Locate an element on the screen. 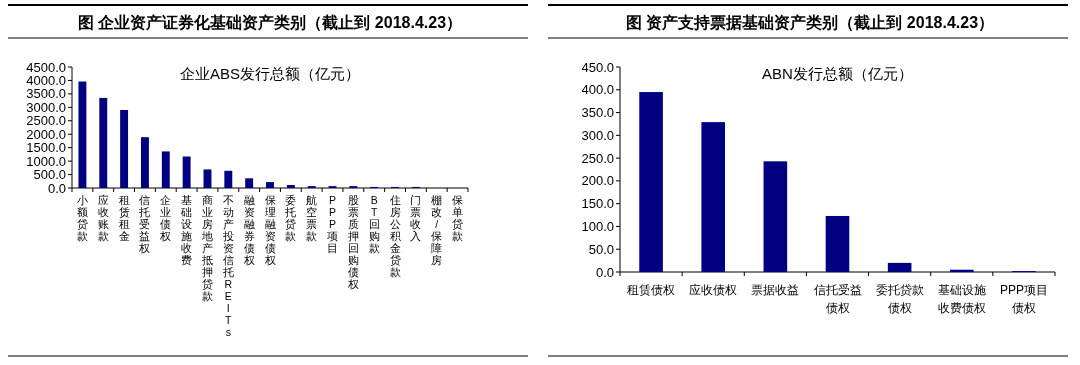 This screenshot has width=1080, height=365. x-tick-label: 保单贷款 is located at coordinates (458, 218).